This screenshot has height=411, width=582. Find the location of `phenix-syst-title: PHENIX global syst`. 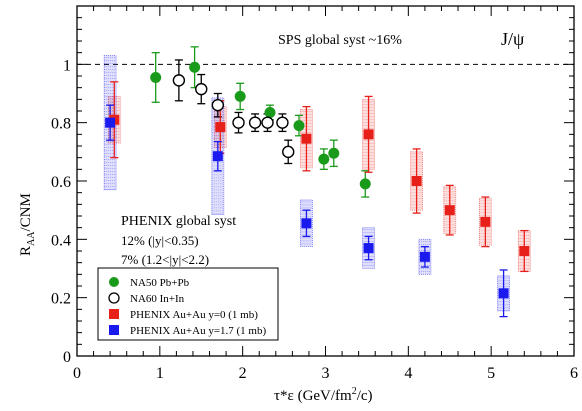

phenix-syst-title: PHENIX global syst is located at coordinates (178, 221).